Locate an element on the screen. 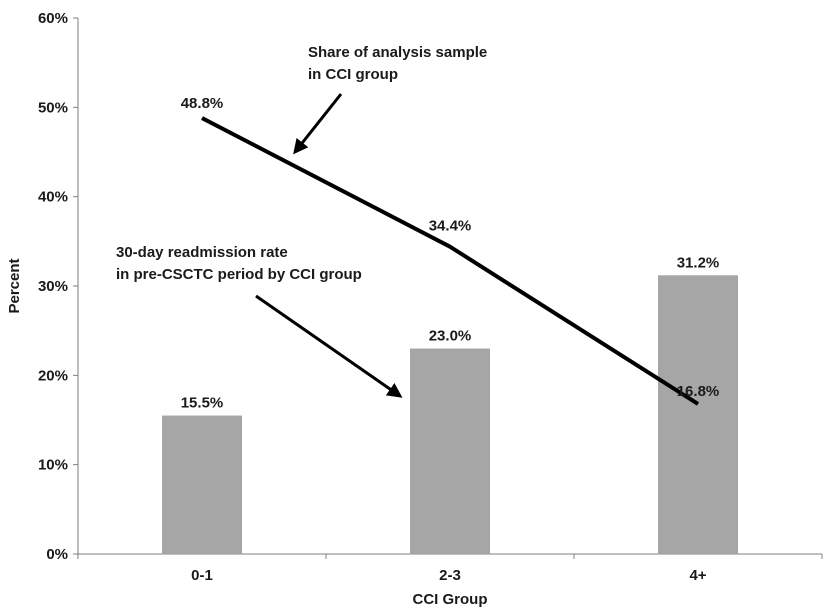  line-data-label: 34.4% is located at coordinates (450, 226).